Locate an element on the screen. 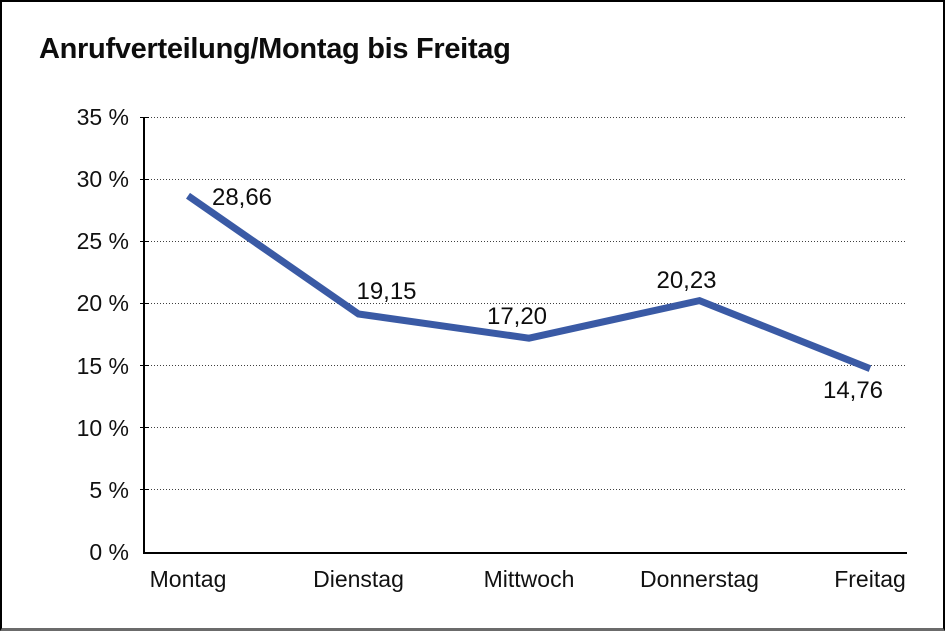 This screenshot has height=631, width=945. x-axis-label: Freitag is located at coordinates (870, 579).